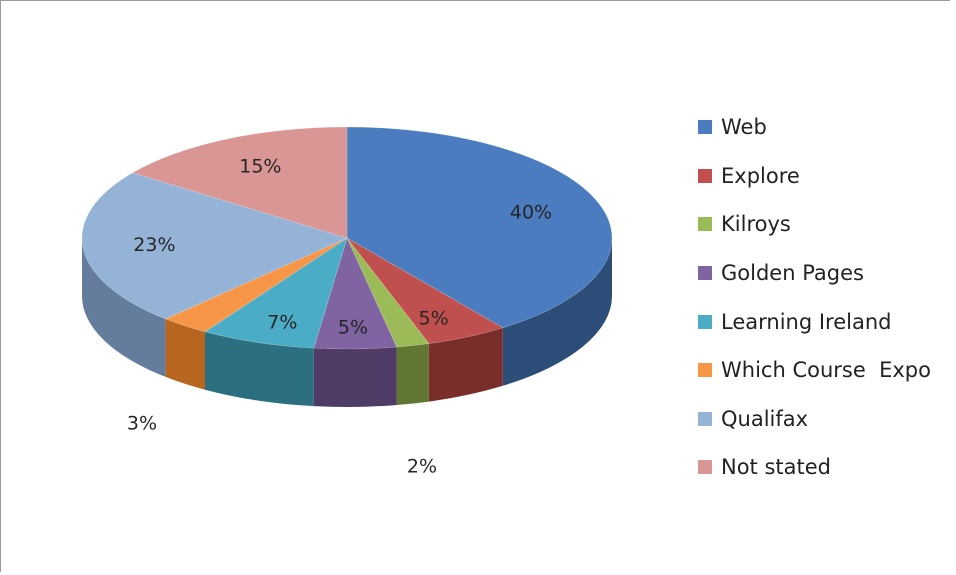 The width and height of the screenshot is (956, 575). I want to click on pie-slice-qualifax, so click(214, 246).